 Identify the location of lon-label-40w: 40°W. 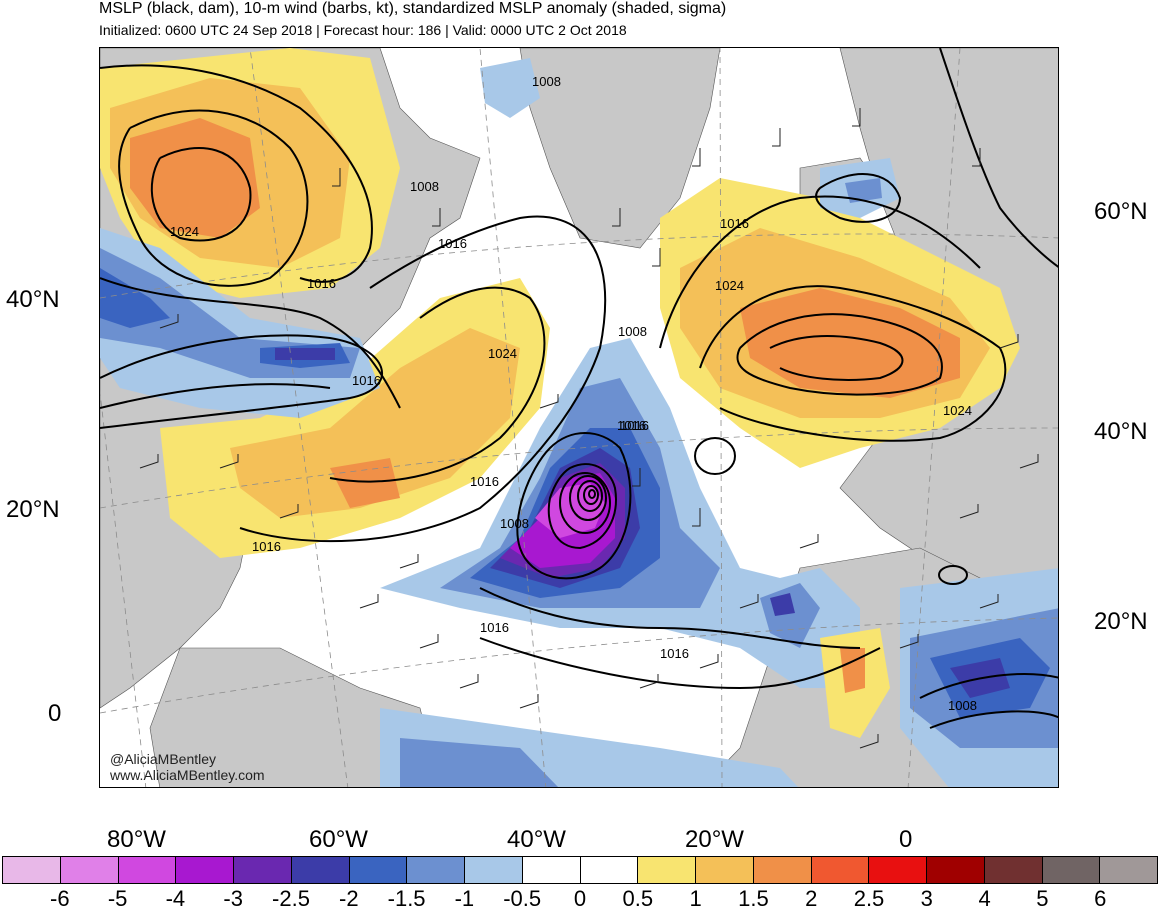
(536, 839).